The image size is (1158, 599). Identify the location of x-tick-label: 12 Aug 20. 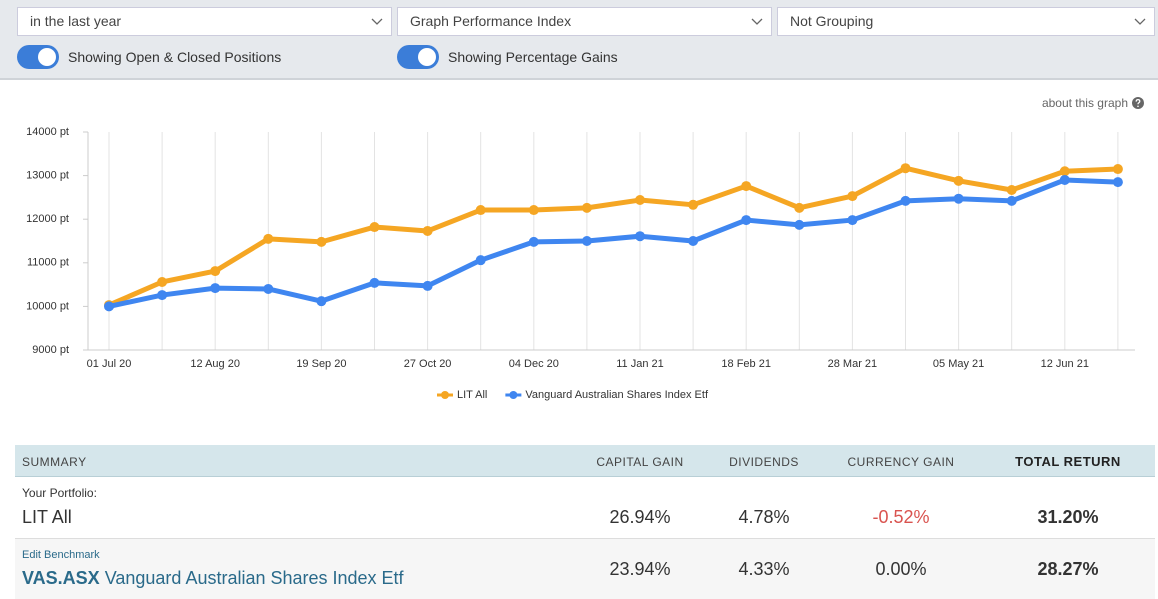
(215, 364).